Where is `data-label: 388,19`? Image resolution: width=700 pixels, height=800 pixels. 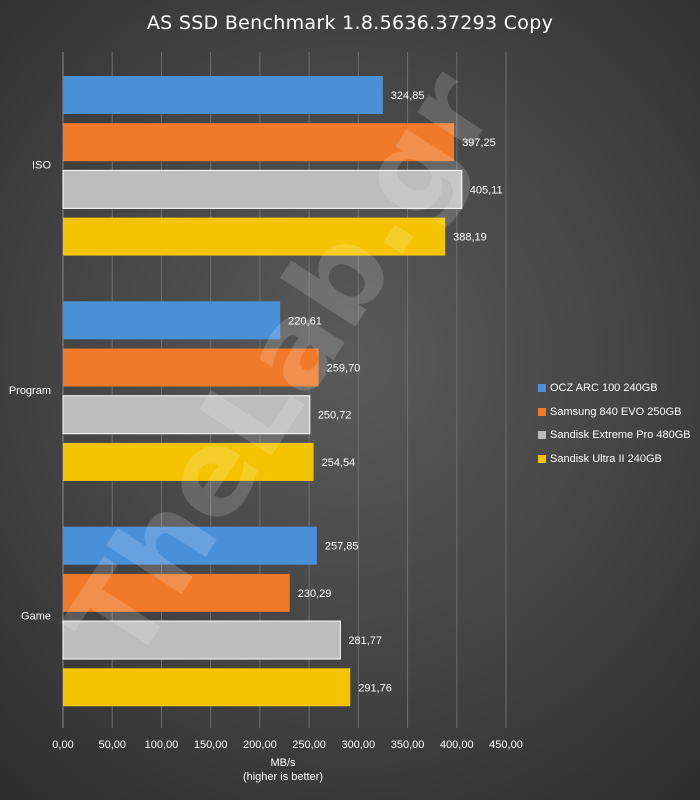
data-label: 388,19 is located at coordinates (470, 238).